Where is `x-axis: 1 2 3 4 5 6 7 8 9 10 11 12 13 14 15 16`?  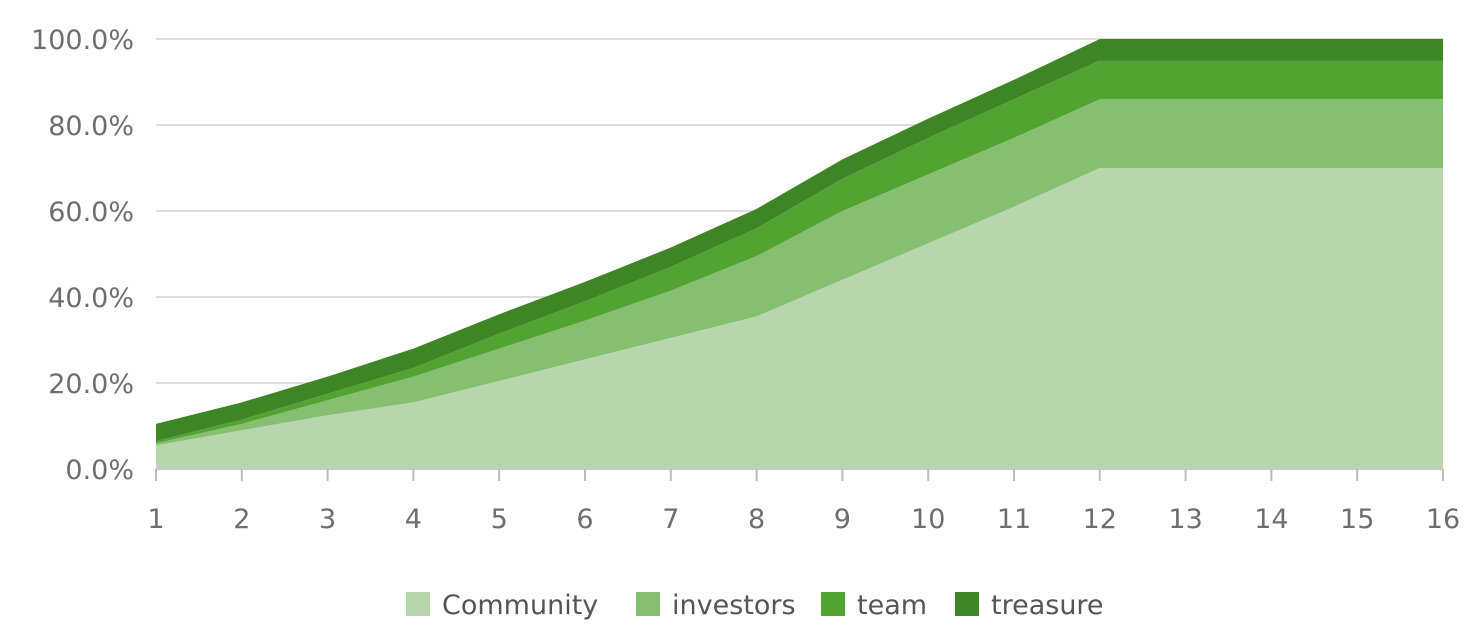
x-axis: 1 2 3 4 5 6 7 8 9 10 11 12 13 14 15 16 is located at coordinates (803, 501).